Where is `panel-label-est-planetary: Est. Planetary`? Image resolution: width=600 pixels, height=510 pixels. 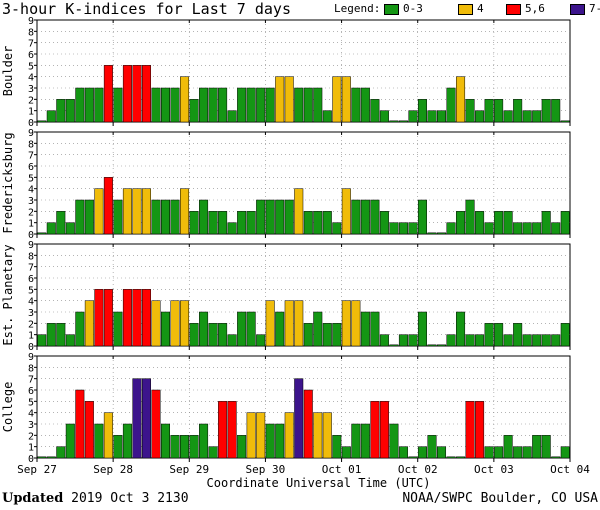
panel-label-est-planetary: Est. Planetary is located at coordinates (8, 294).